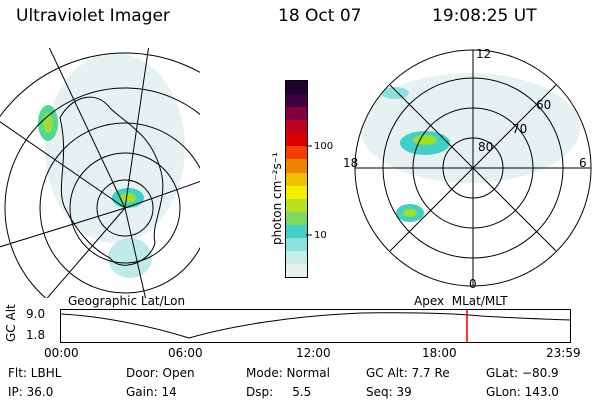 The image size is (600, 400). What do you see at coordinates (439, 353) in the screenshot?
I see `orbit-xtick-3: 18:00` at bounding box center [439, 353].